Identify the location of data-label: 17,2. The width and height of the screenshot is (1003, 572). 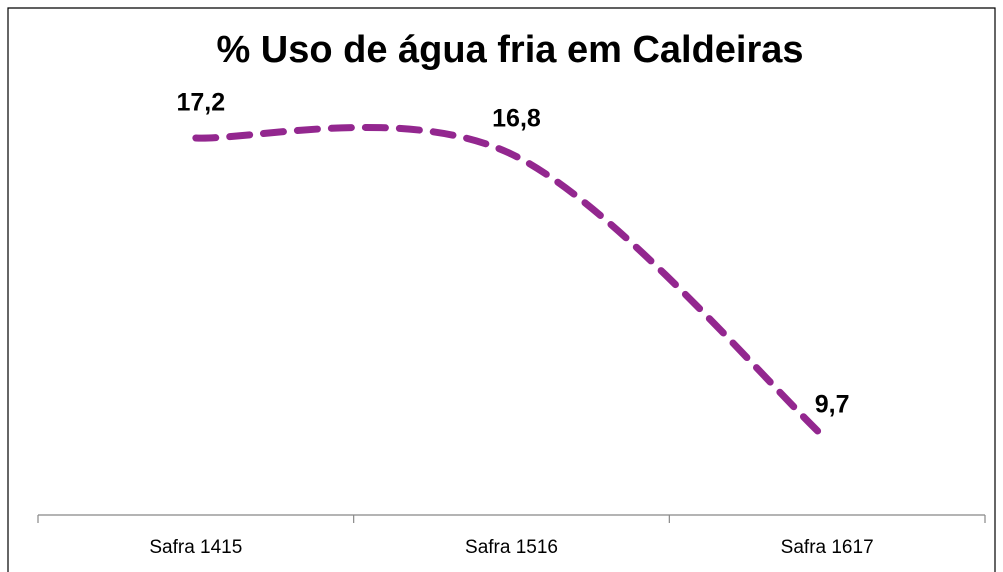
(200, 103).